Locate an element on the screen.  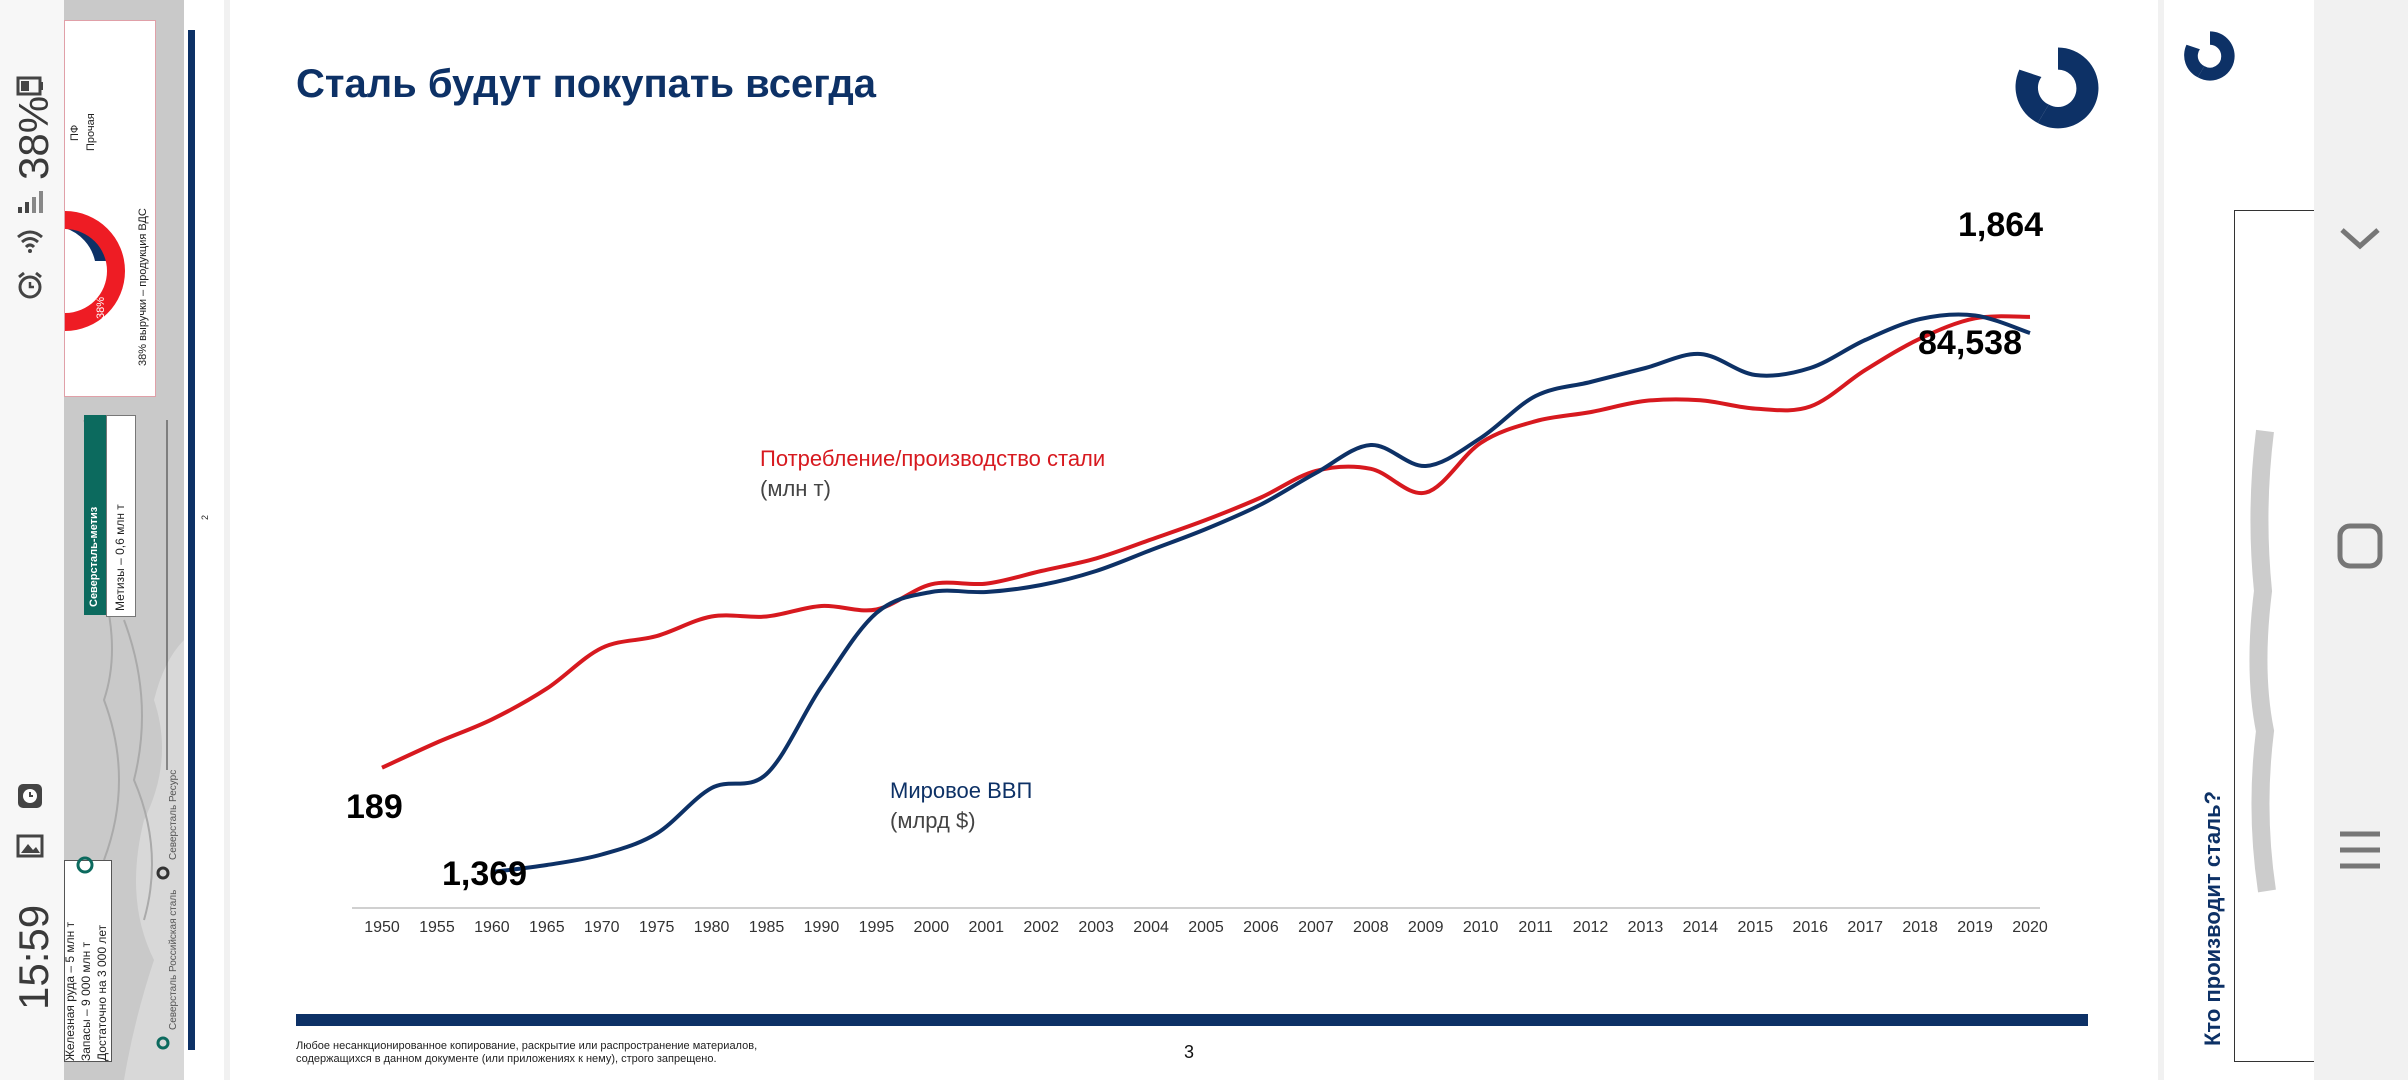
steel-series-label: Потребление/производство стали is located at coordinates (932, 458).